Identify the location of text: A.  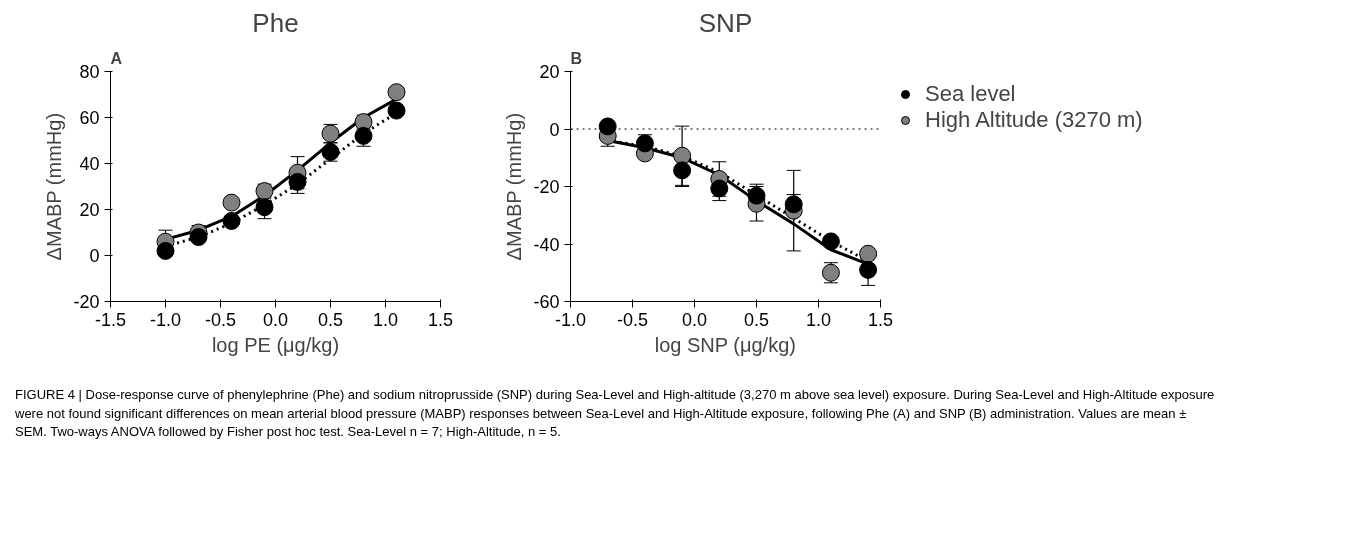
(116, 58).